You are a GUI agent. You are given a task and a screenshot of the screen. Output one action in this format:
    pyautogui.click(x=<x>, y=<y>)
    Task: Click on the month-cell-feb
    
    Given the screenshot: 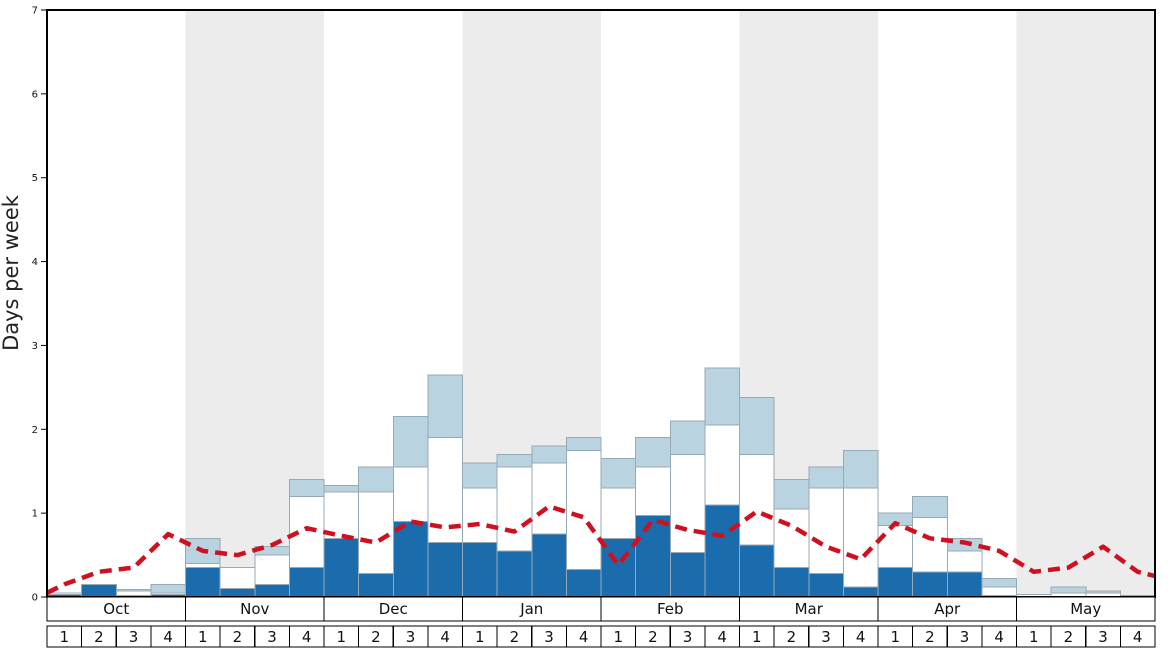 What is the action you would take?
    pyautogui.click(x=670, y=609)
    